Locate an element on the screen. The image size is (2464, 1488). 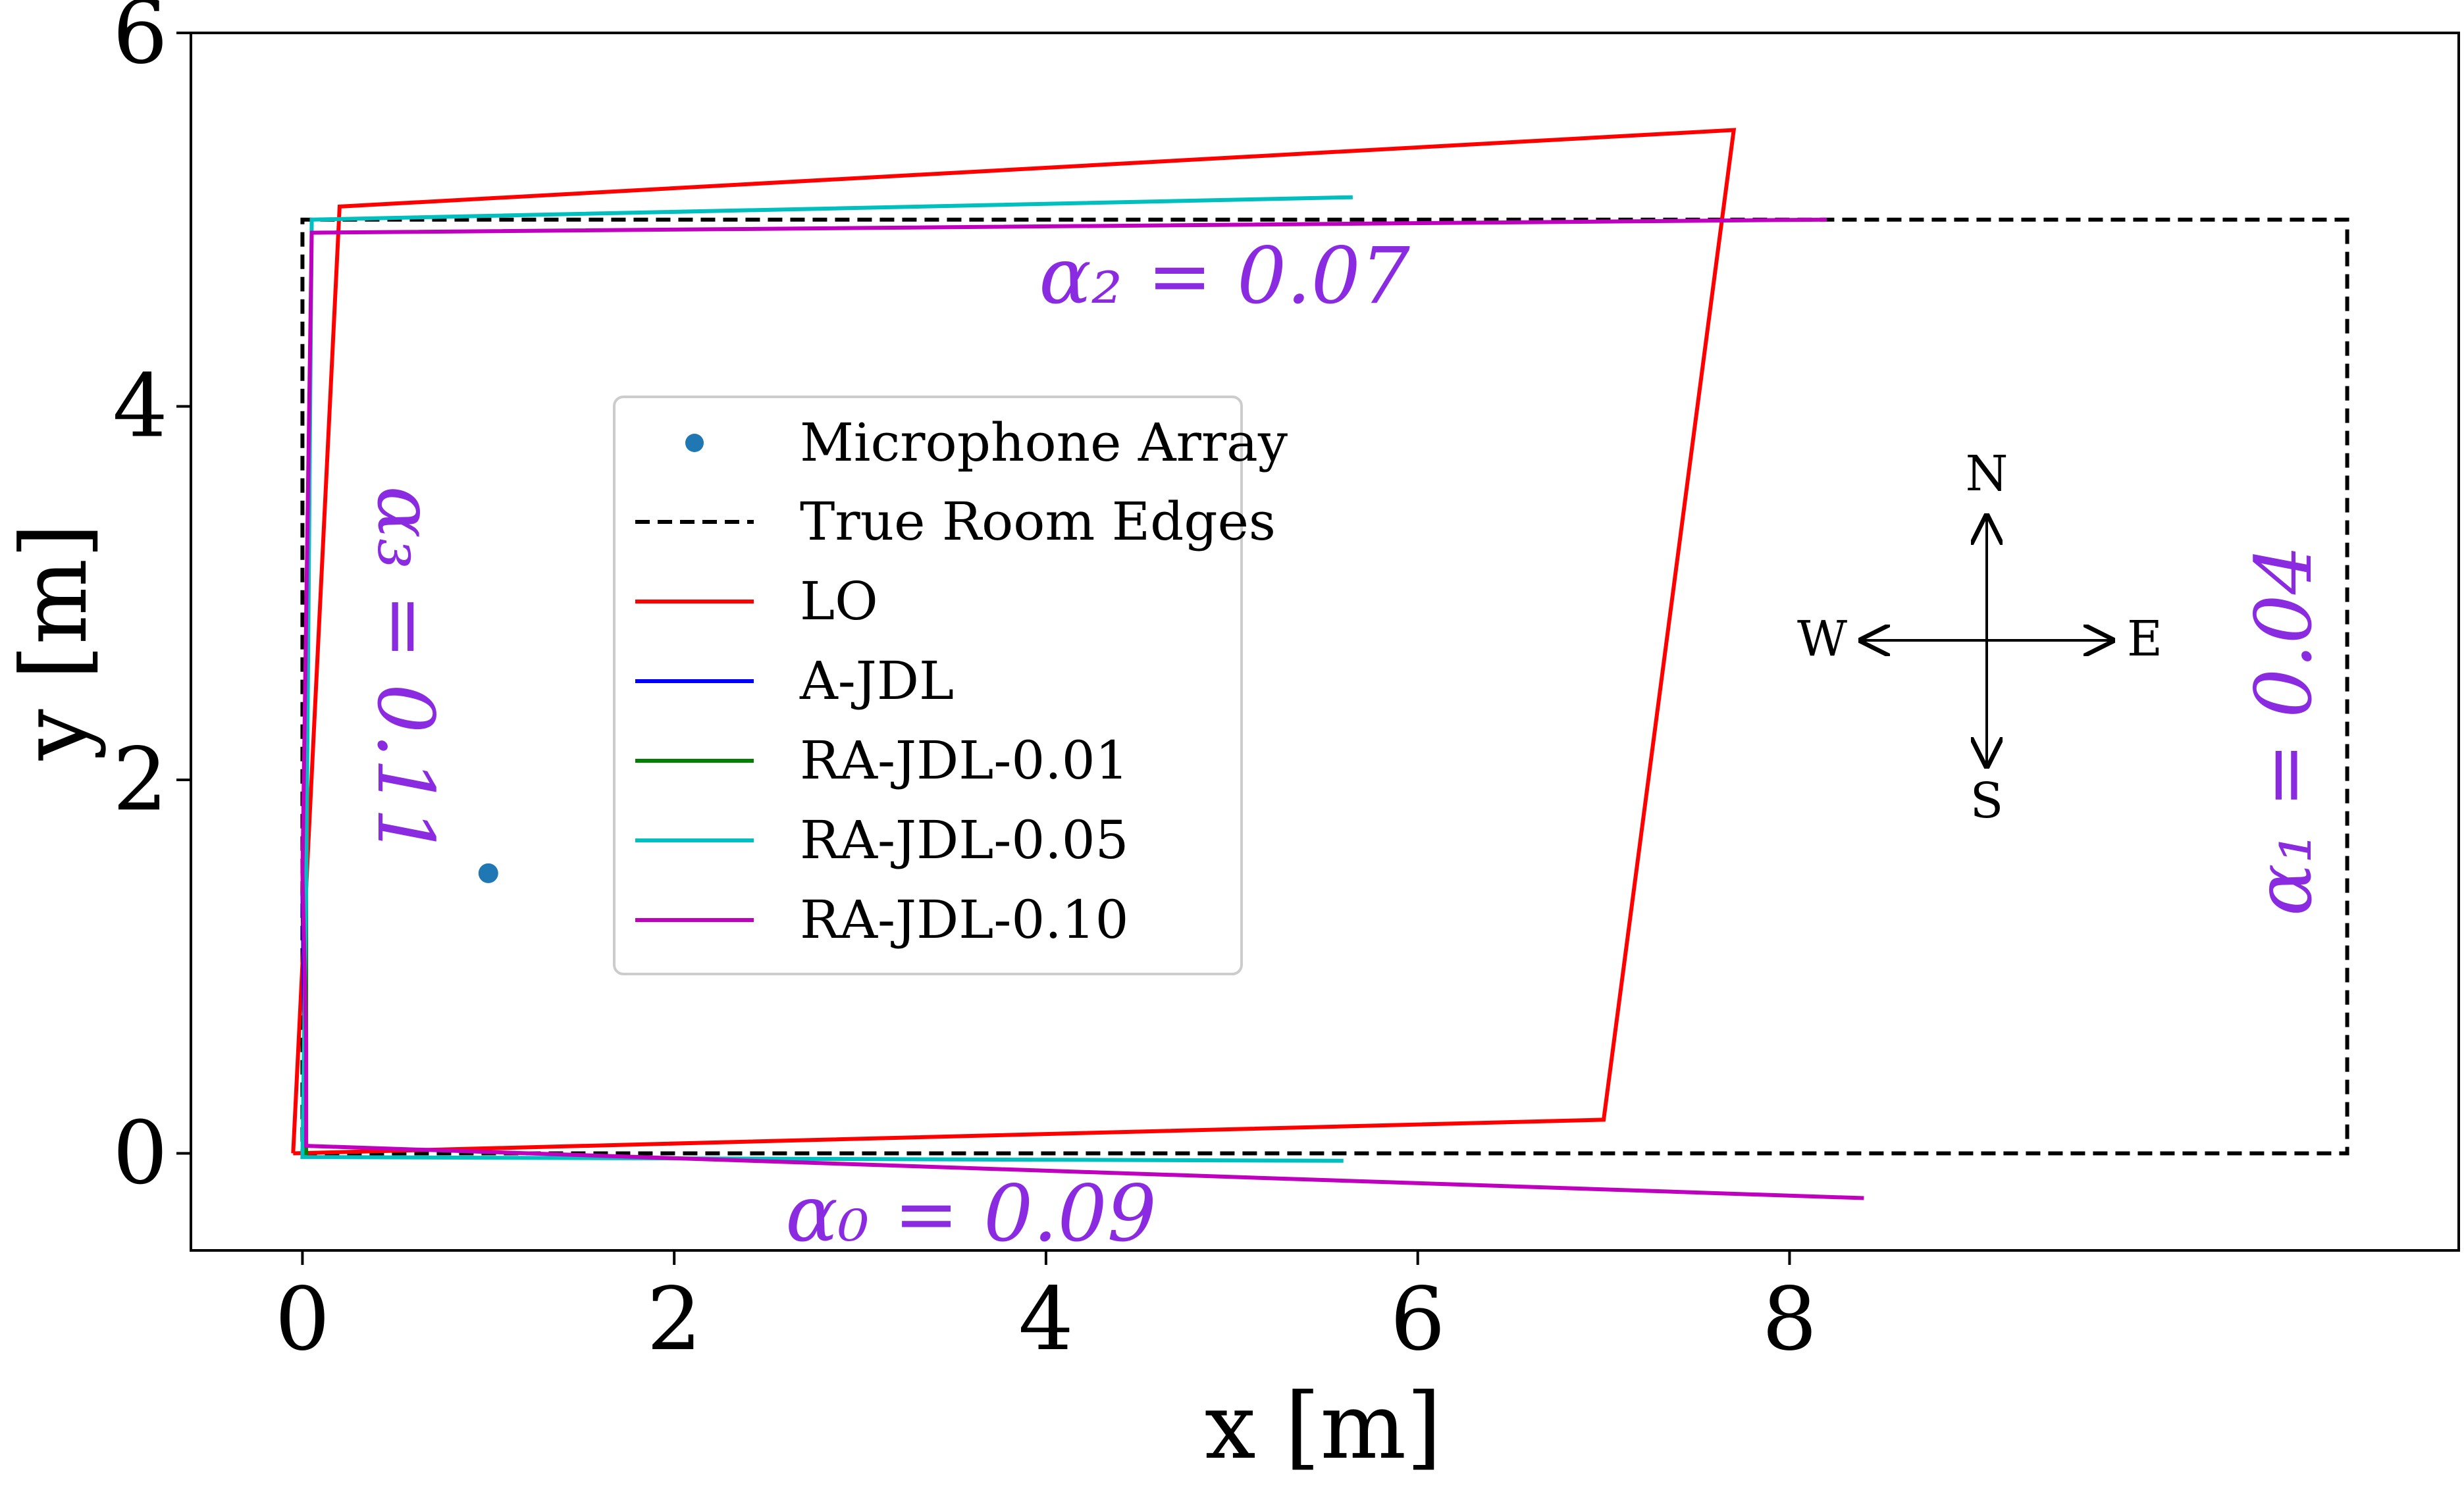
x-axis-ticks: 0 2 4 6 8 is located at coordinates (1046, 1310).